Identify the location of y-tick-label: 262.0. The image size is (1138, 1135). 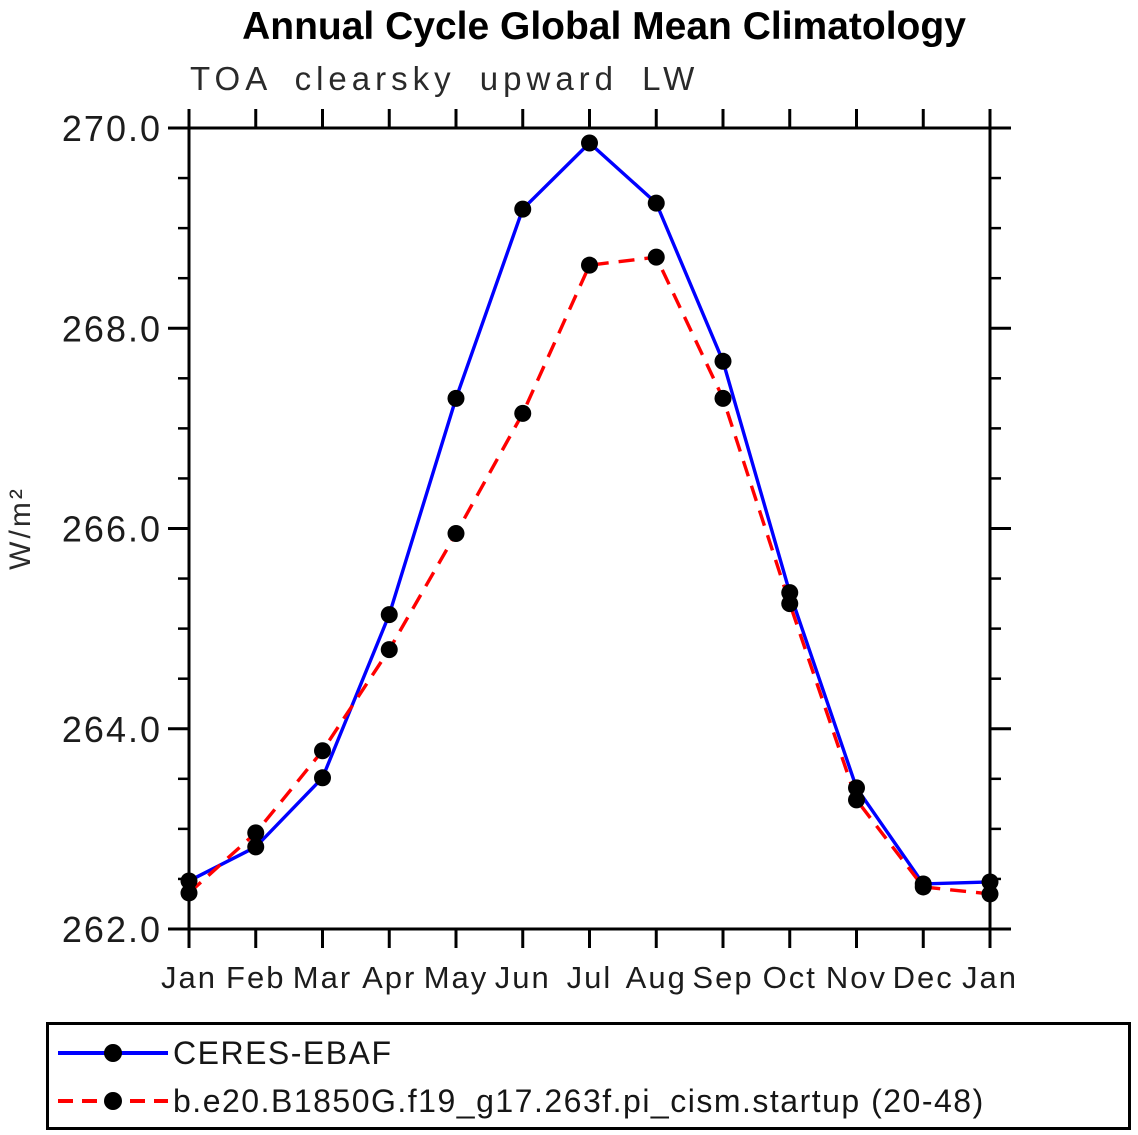
(112, 929).